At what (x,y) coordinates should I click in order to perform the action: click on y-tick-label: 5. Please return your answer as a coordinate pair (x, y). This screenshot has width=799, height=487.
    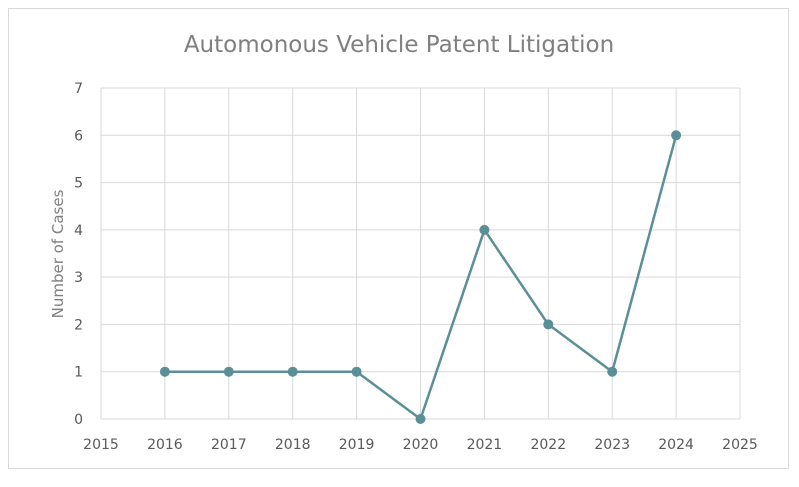
    Looking at the image, I should click on (78, 184).